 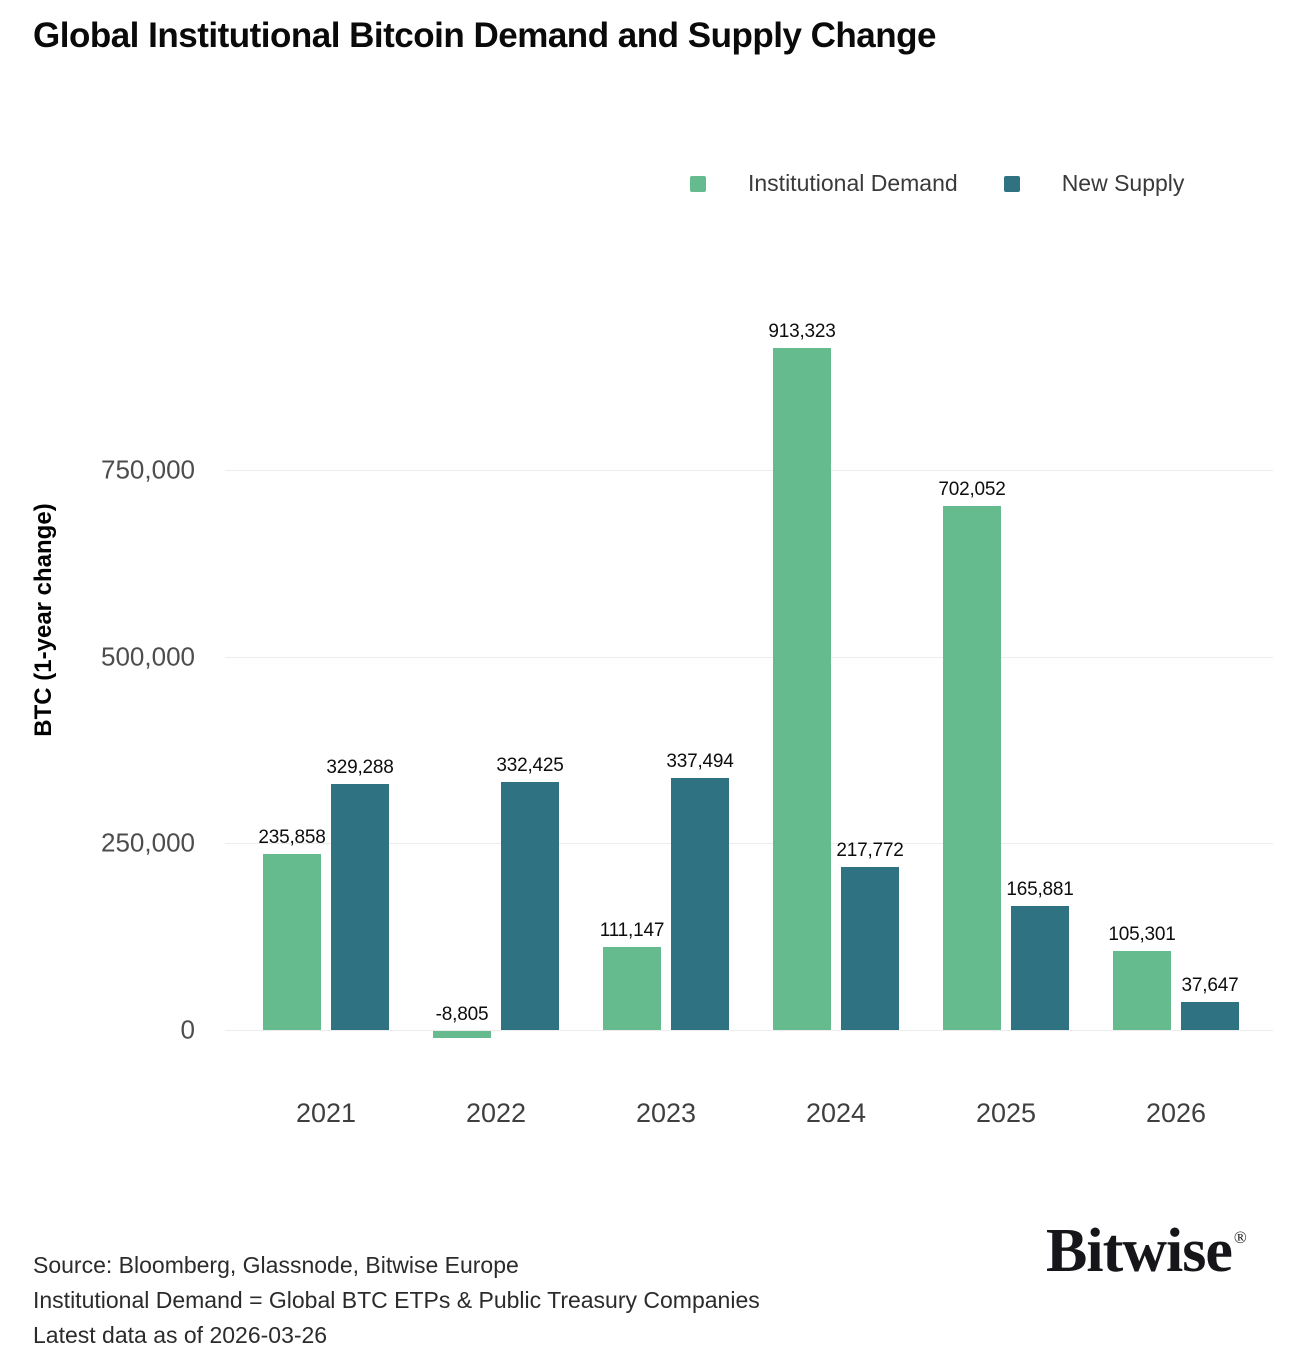 What do you see at coordinates (148, 656) in the screenshot?
I see `y-tick-label: 500,000` at bounding box center [148, 656].